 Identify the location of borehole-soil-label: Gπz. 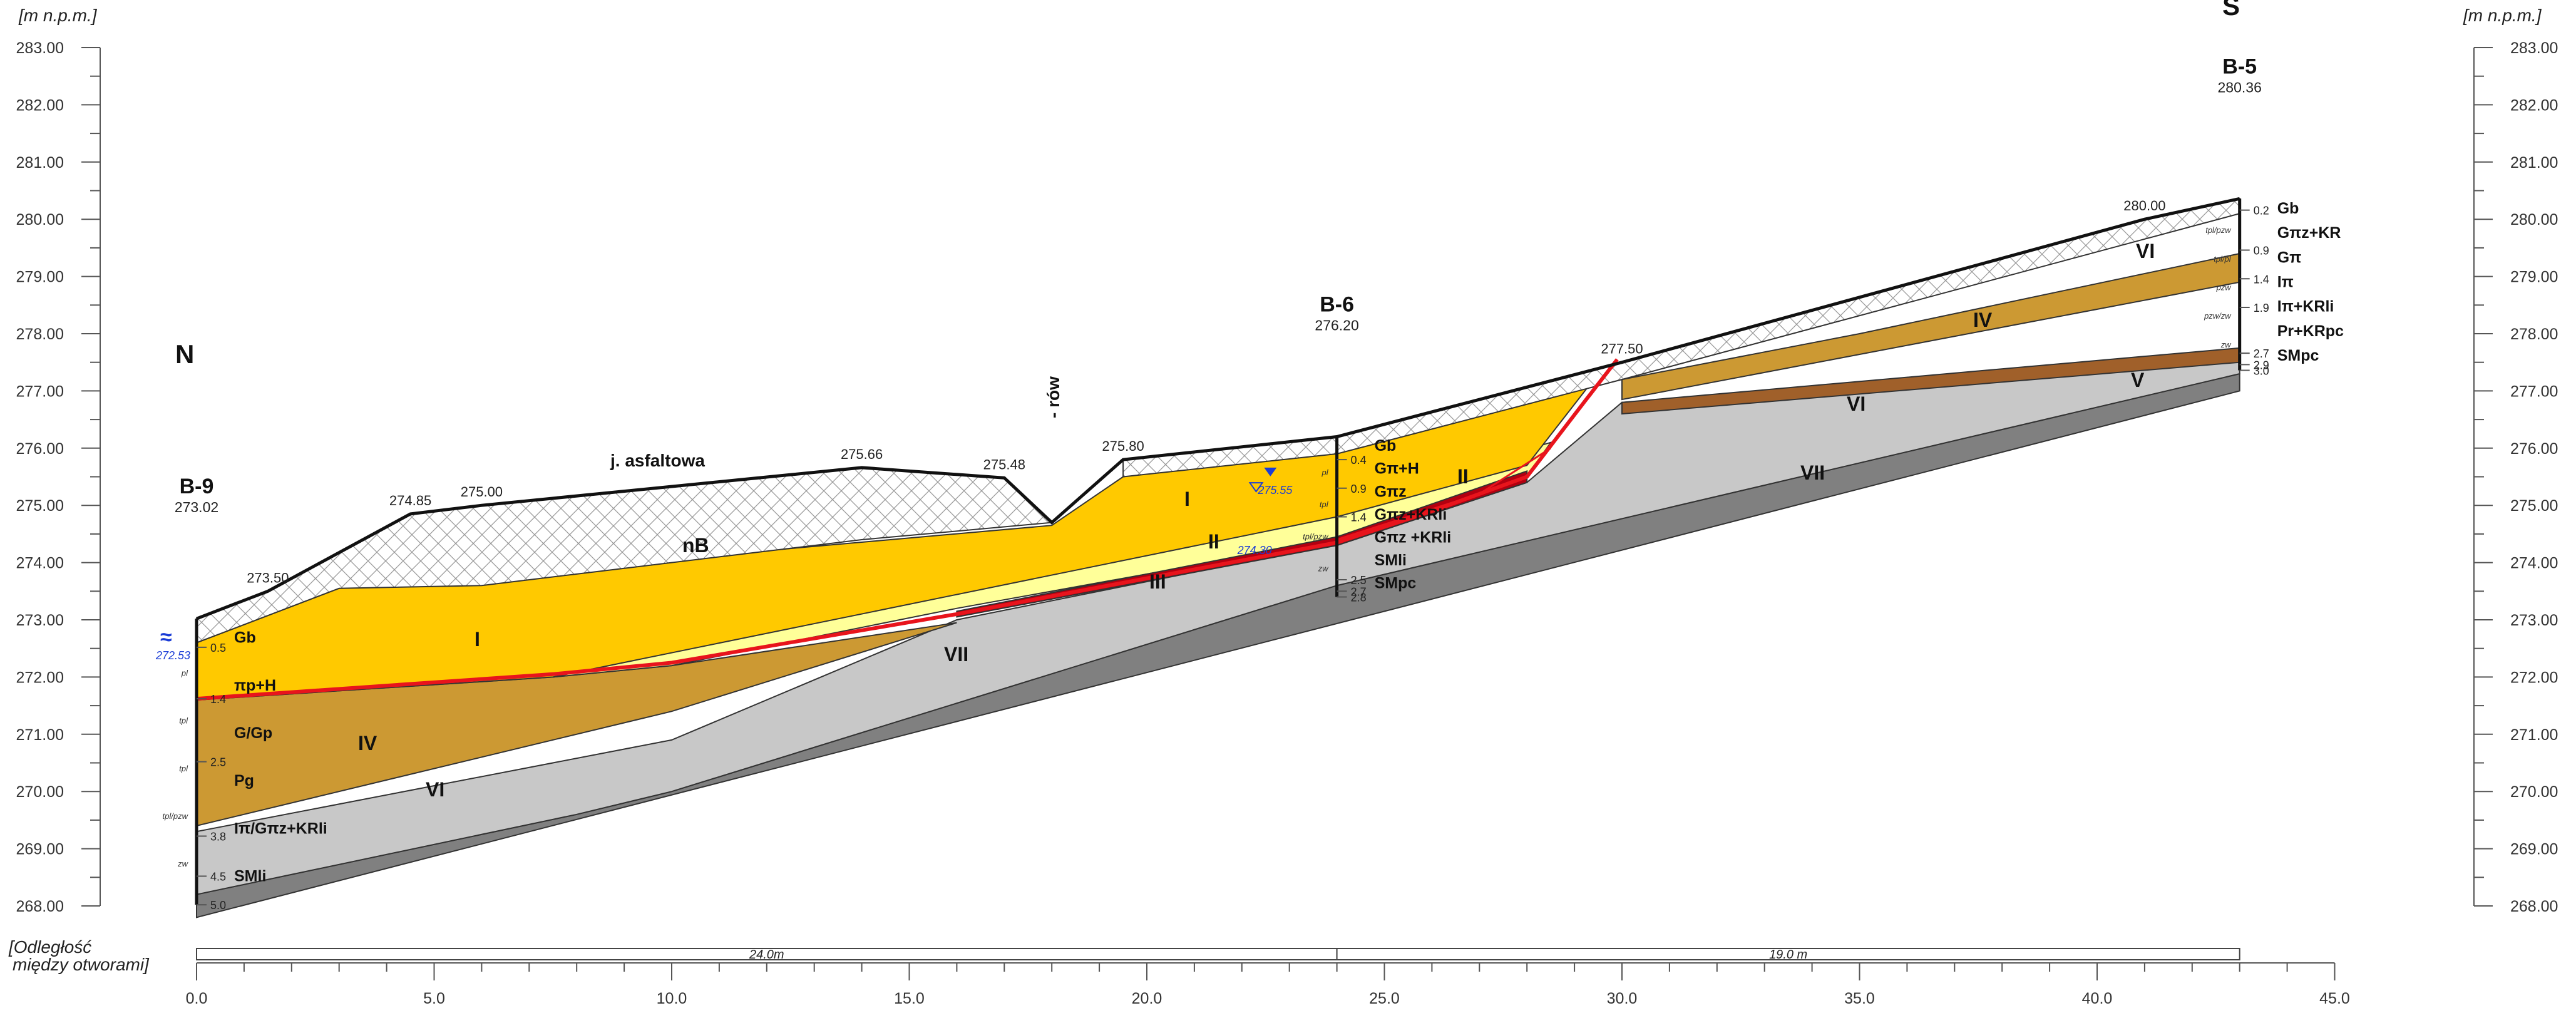
(1391, 491).